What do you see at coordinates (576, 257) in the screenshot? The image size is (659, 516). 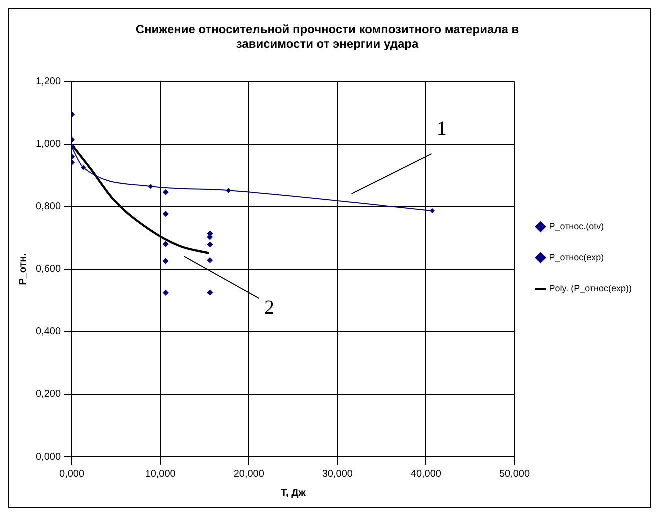 I see `legend-label: P_относ(exp)` at bounding box center [576, 257].